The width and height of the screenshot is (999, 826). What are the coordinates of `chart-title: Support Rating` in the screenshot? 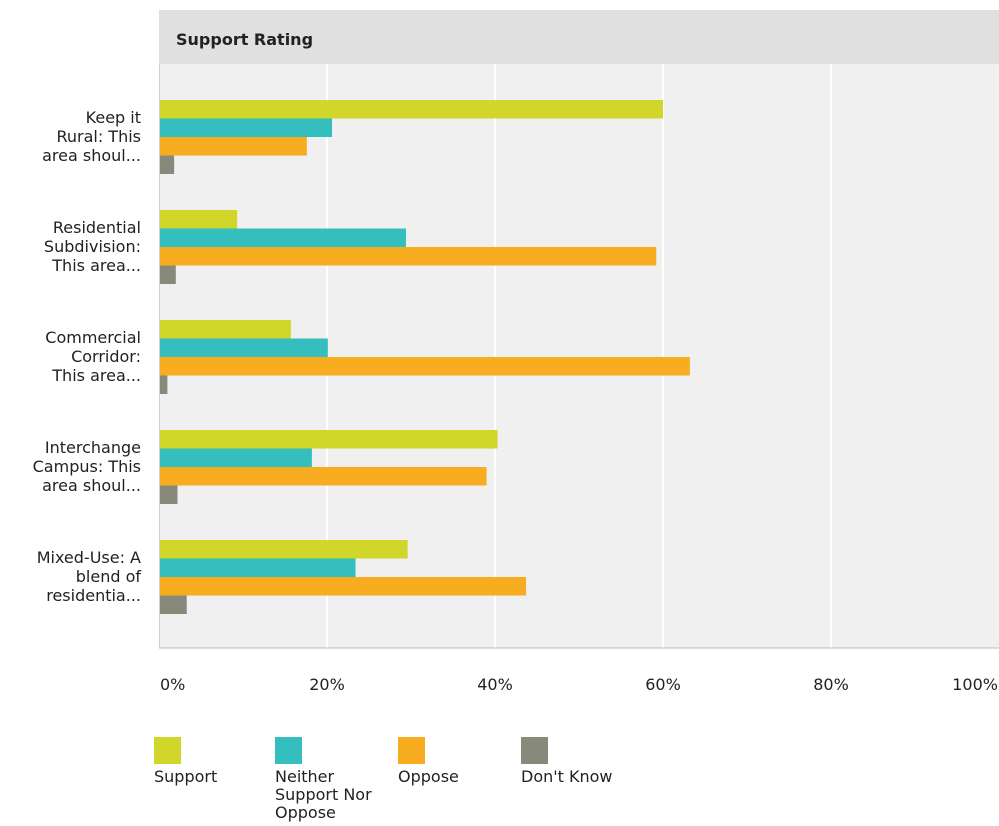 It's located at (244, 39).